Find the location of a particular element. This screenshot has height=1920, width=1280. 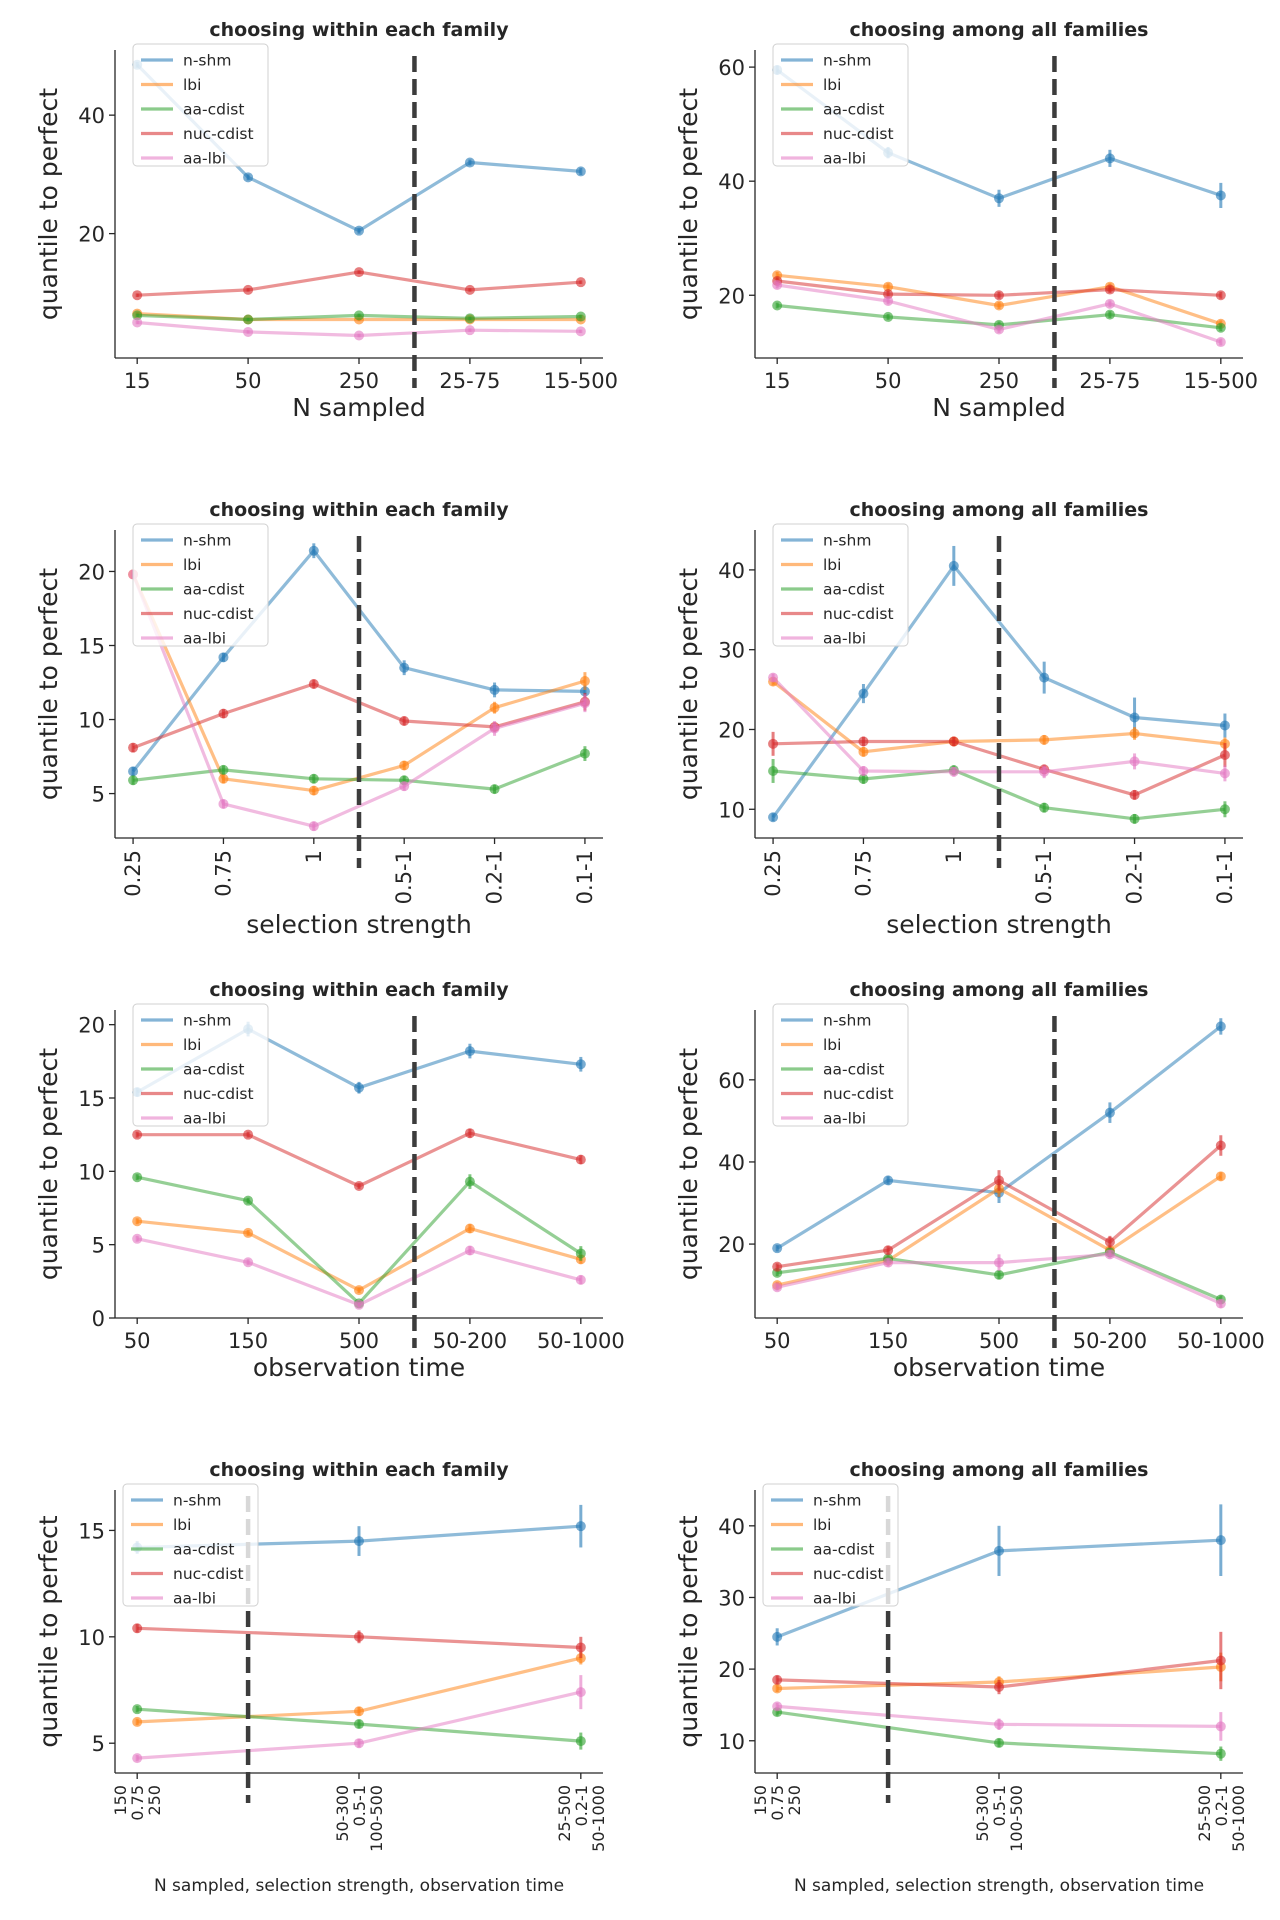

x-tick-label: 25-75 is located at coordinates (1109, 381).